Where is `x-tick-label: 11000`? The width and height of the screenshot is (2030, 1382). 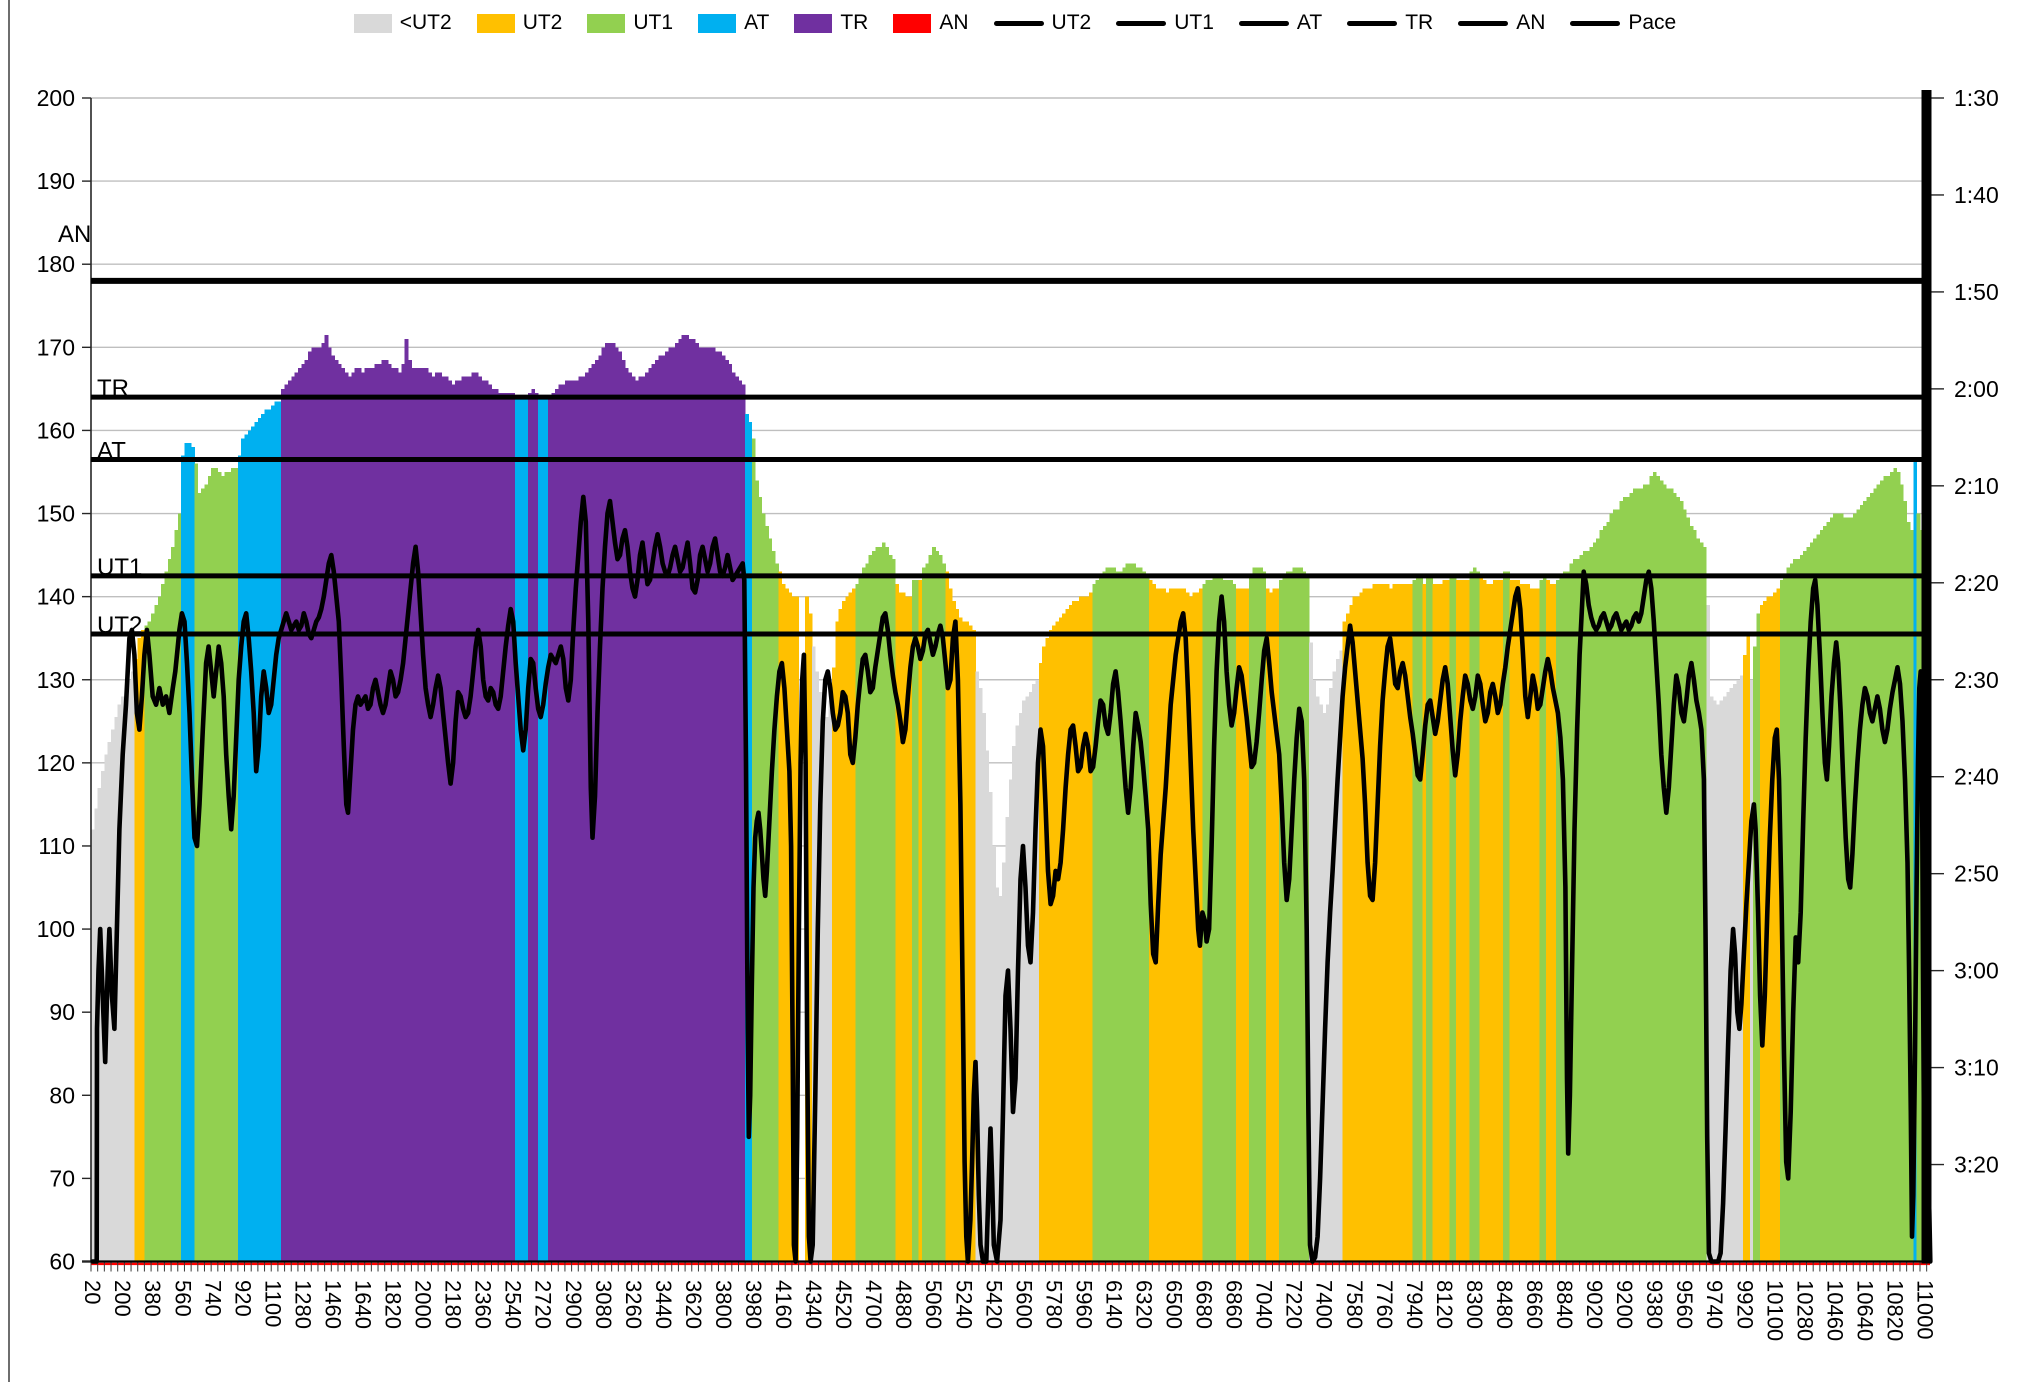
x-tick-label: 11000 is located at coordinates (1924, 1310).